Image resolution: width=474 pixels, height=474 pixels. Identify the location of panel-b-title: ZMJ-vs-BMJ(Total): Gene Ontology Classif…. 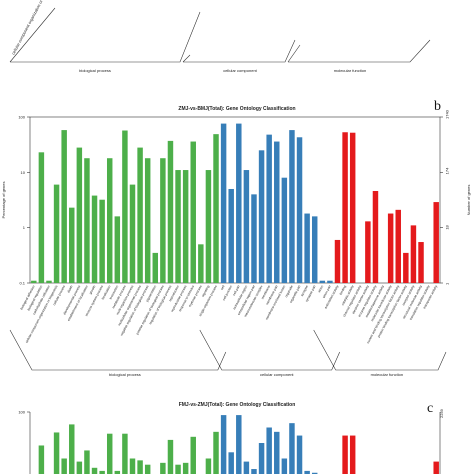
(236, 109).